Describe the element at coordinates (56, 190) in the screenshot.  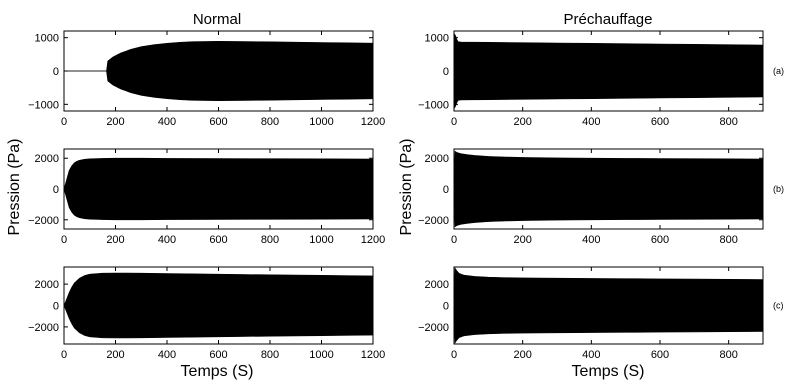
I see `panel-normal-b-ytick-label: 0` at that location.